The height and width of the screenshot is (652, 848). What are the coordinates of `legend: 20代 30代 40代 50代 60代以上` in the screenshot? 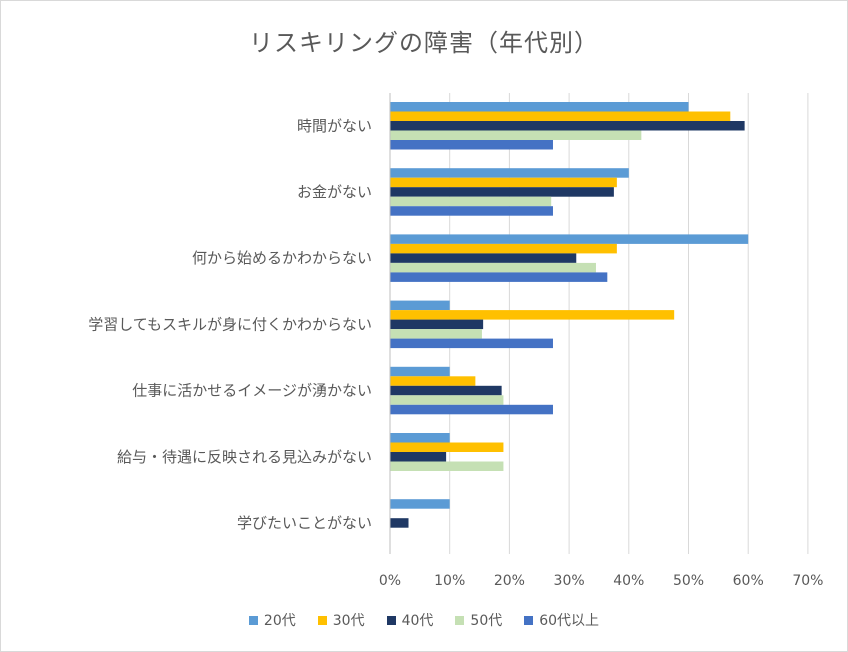 It's located at (424, 620).